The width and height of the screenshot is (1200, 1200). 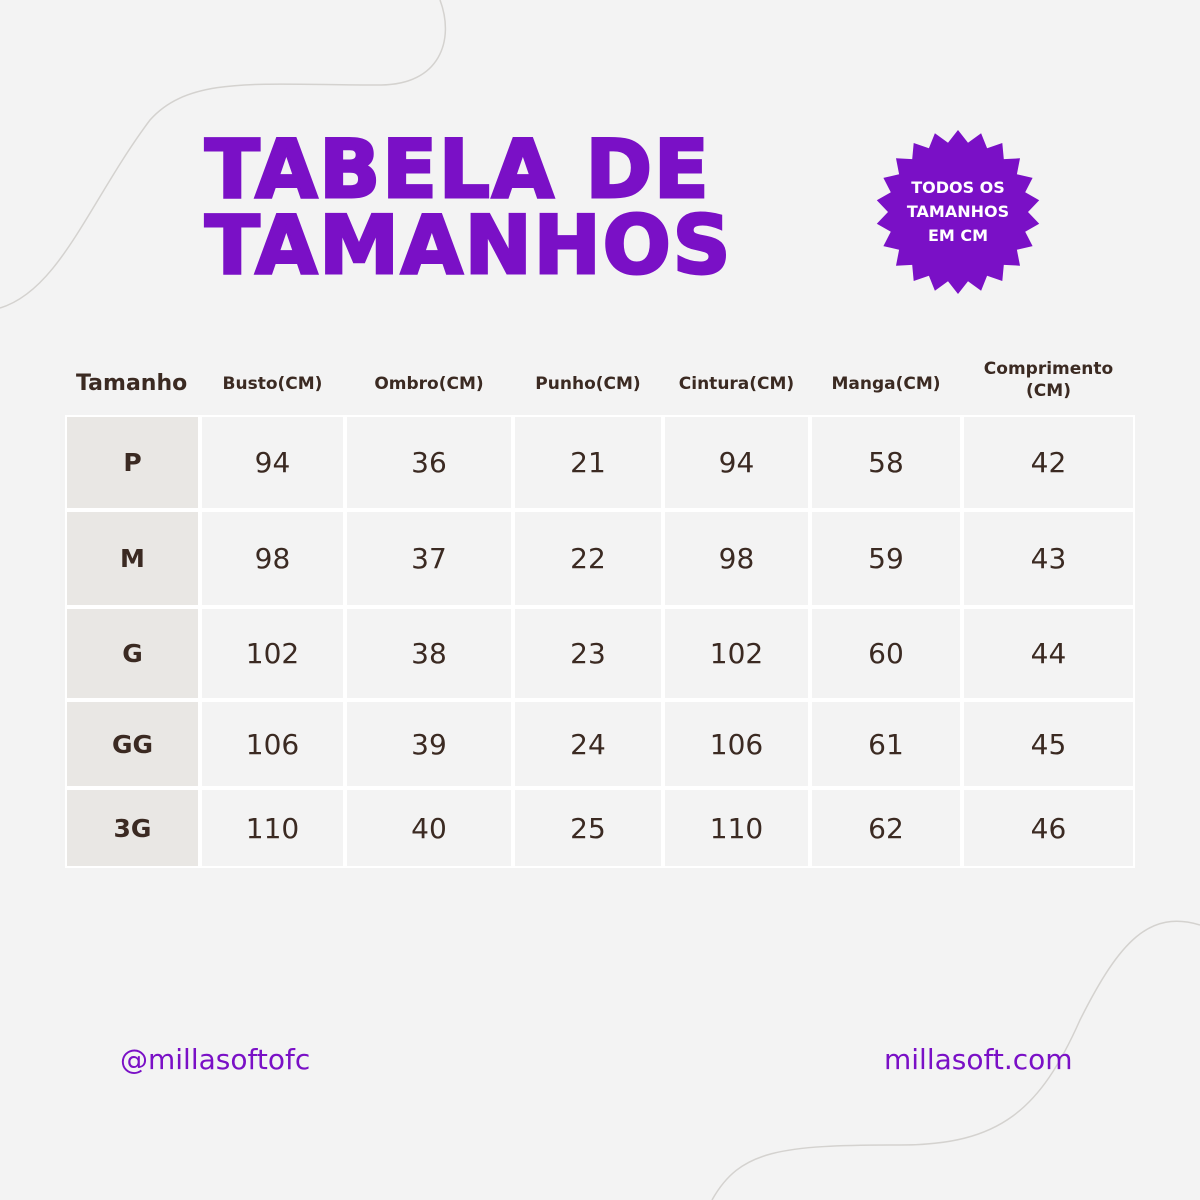 What do you see at coordinates (1048, 380) in the screenshot?
I see `column-header: Comprimento (CM)` at bounding box center [1048, 380].